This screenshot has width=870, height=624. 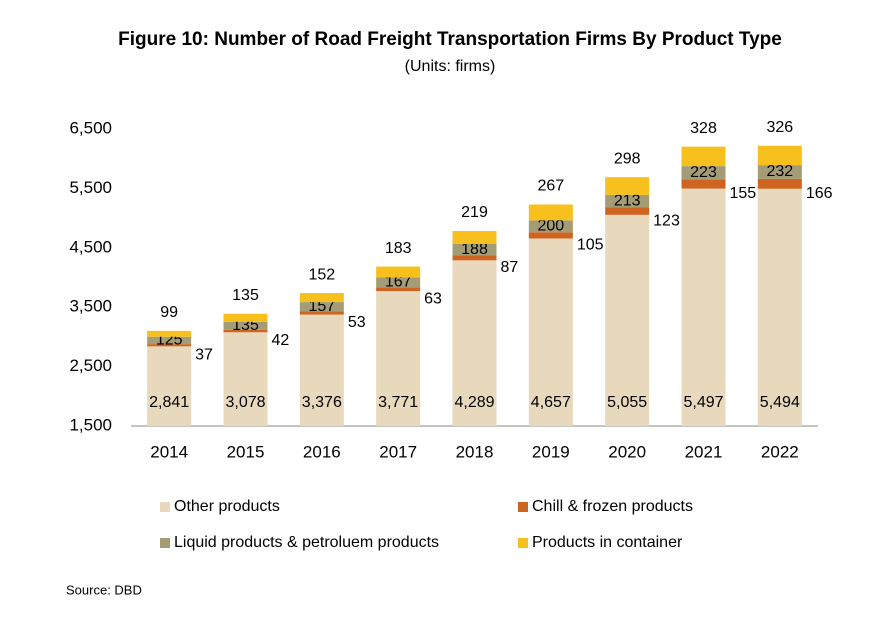 What do you see at coordinates (627, 158) in the screenshot?
I see `data-label: 298` at bounding box center [627, 158].